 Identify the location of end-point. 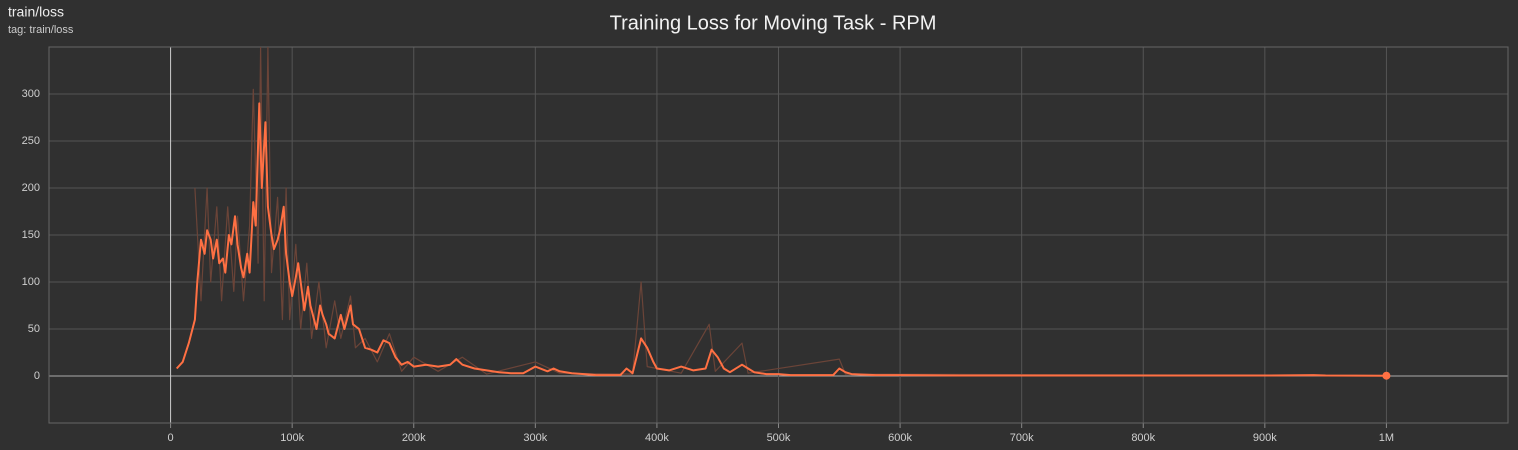
(1386, 375).